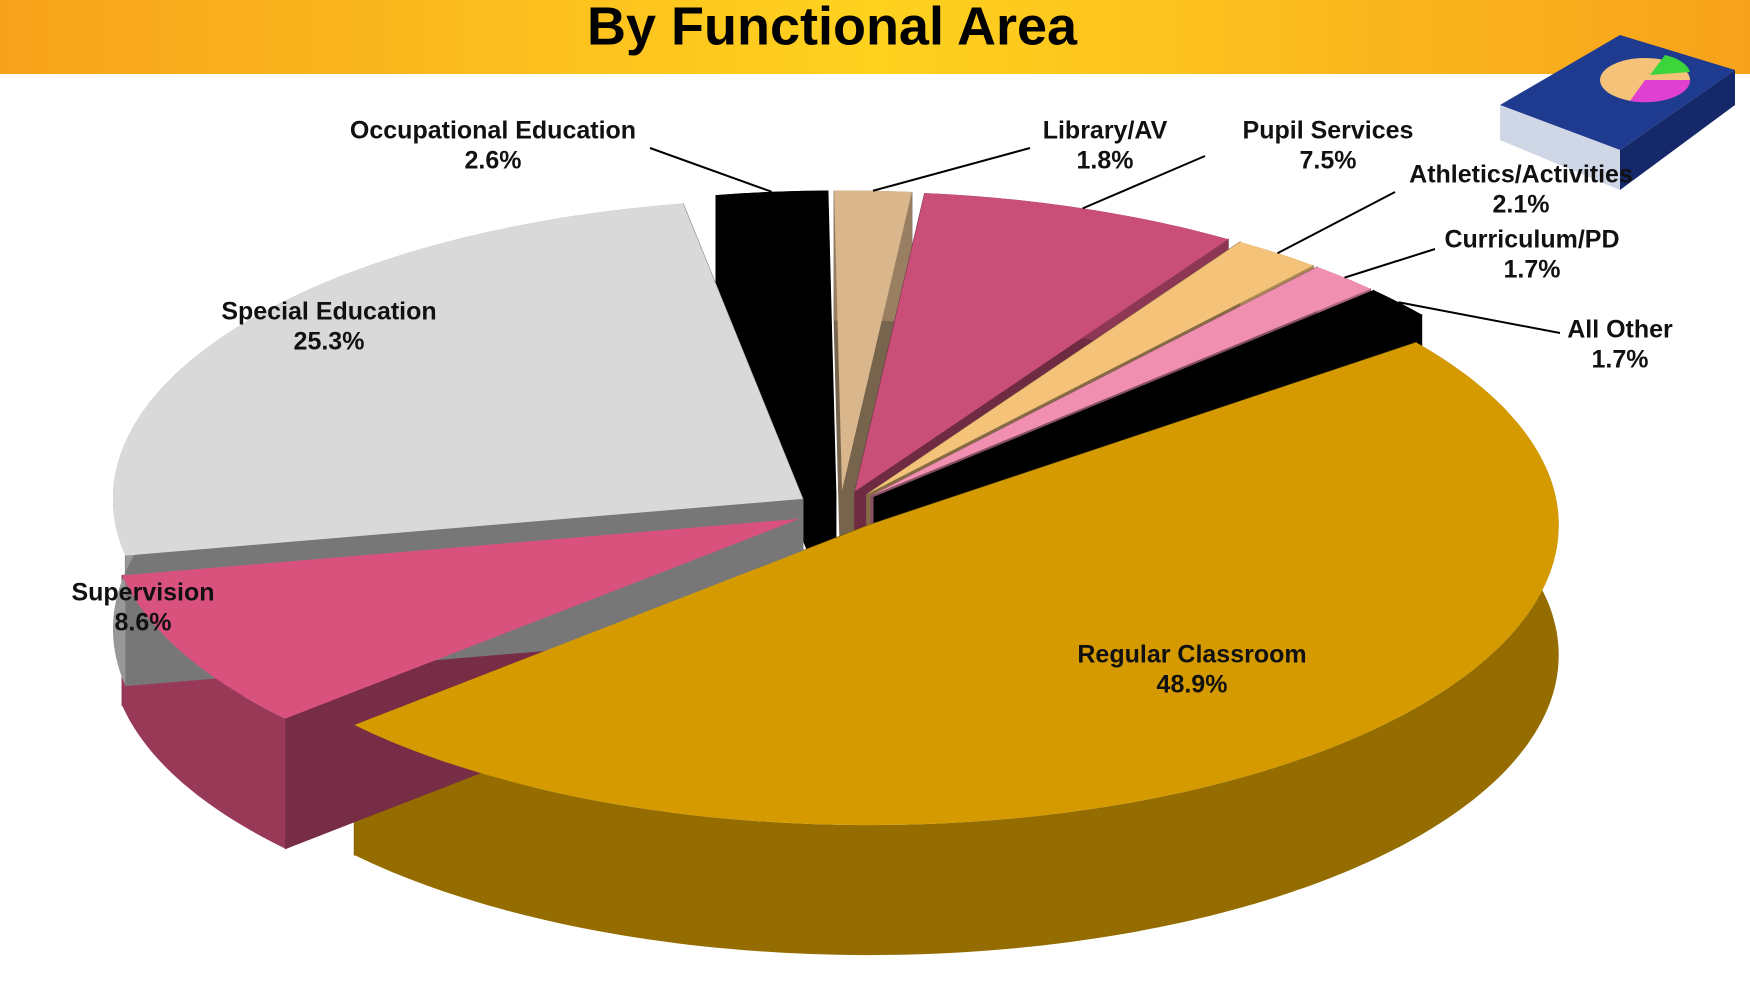 Image resolution: width=1750 pixels, height=987 pixels. Describe the element at coordinates (1620, 330) in the screenshot. I see `slice-label: All Other` at that location.